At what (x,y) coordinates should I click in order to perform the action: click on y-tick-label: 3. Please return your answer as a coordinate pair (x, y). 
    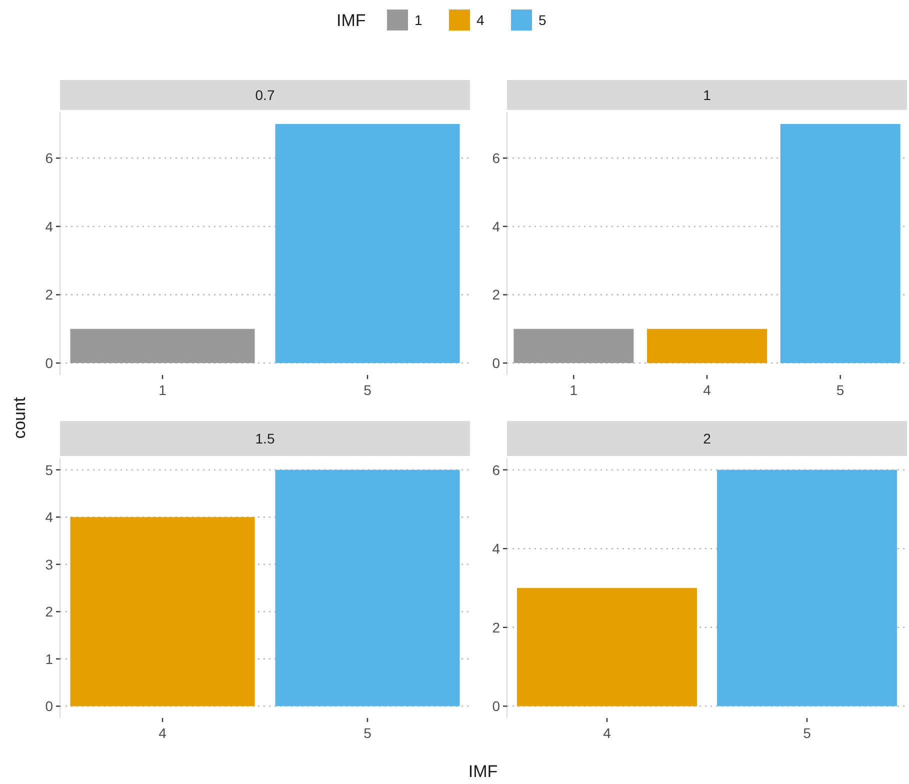
    Looking at the image, I should click on (49, 564).